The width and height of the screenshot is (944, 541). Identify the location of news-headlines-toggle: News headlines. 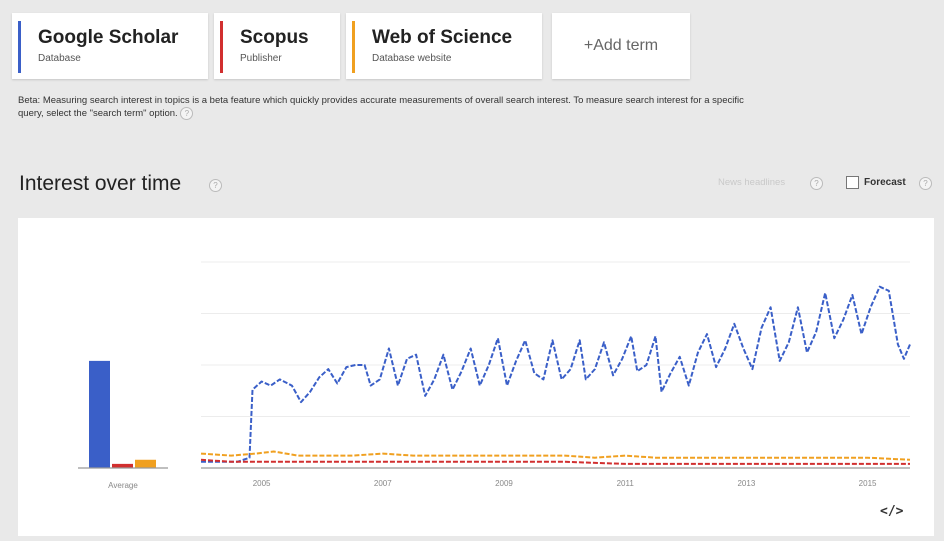
(752, 182).